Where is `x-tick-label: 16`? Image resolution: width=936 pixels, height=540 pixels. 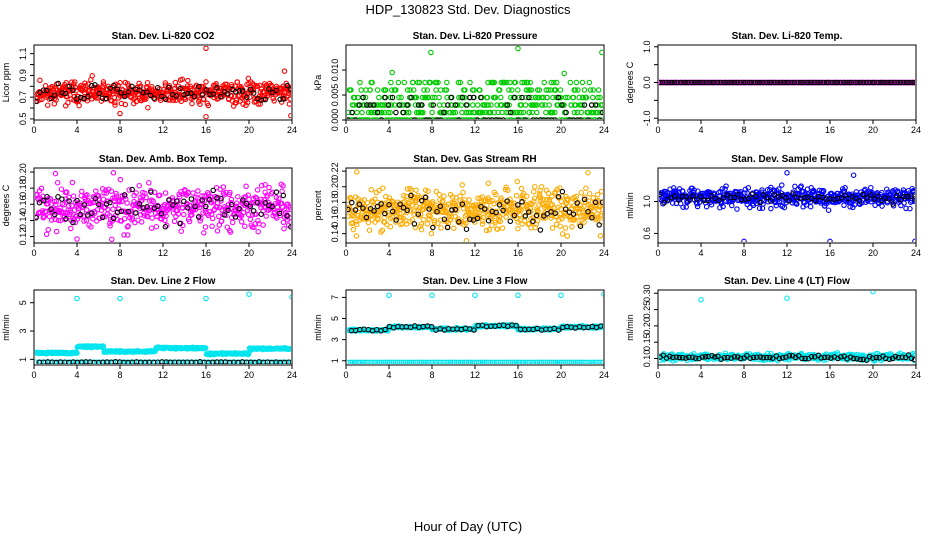
x-tick-label: 16 is located at coordinates (518, 253).